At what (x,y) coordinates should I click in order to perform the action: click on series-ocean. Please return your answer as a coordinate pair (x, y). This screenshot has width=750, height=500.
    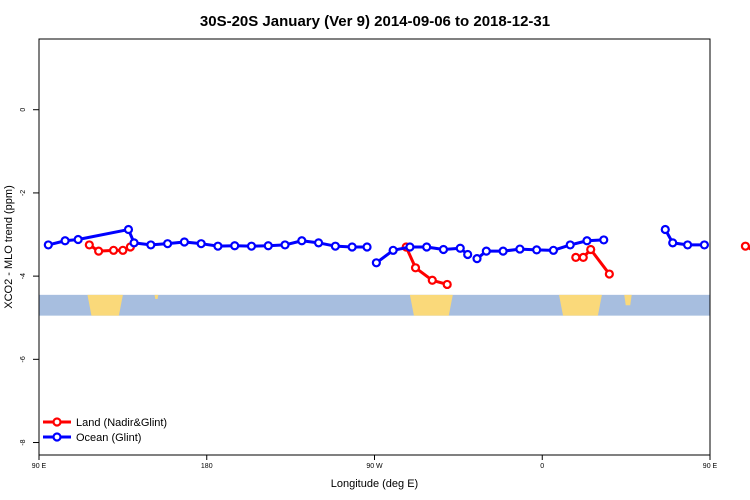
    Looking at the image, I should click on (376, 246).